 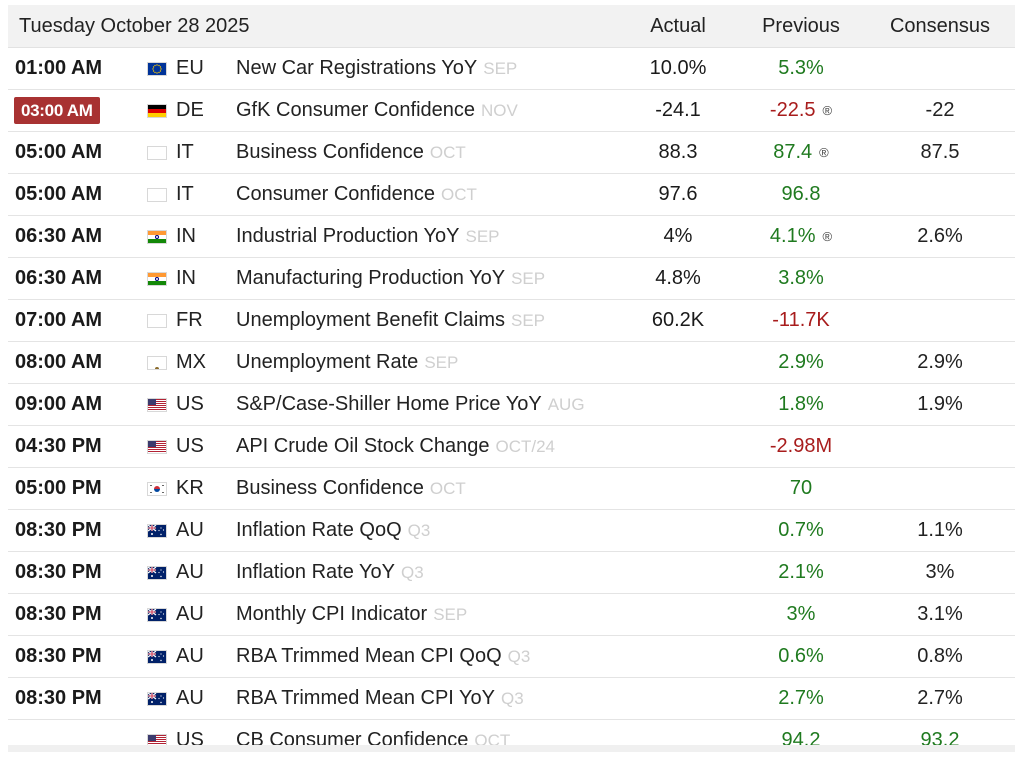 I want to click on event-time: 03:00 AM, so click(x=57, y=110).